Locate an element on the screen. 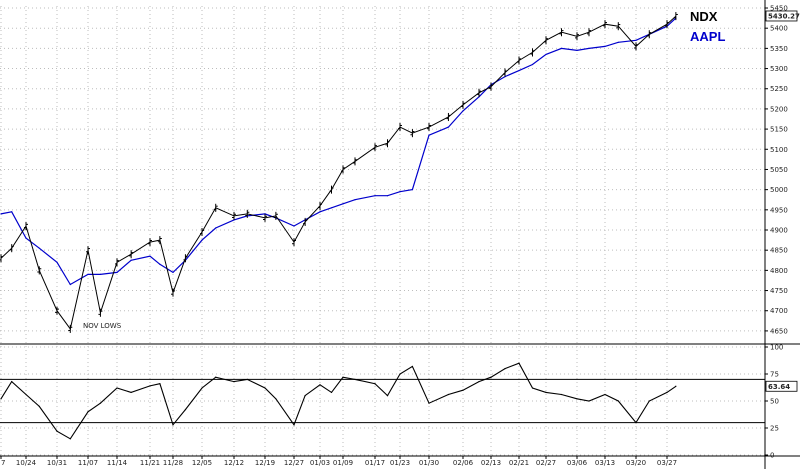 The image size is (800, 469). price-tick-label: 5200 is located at coordinates (779, 109).